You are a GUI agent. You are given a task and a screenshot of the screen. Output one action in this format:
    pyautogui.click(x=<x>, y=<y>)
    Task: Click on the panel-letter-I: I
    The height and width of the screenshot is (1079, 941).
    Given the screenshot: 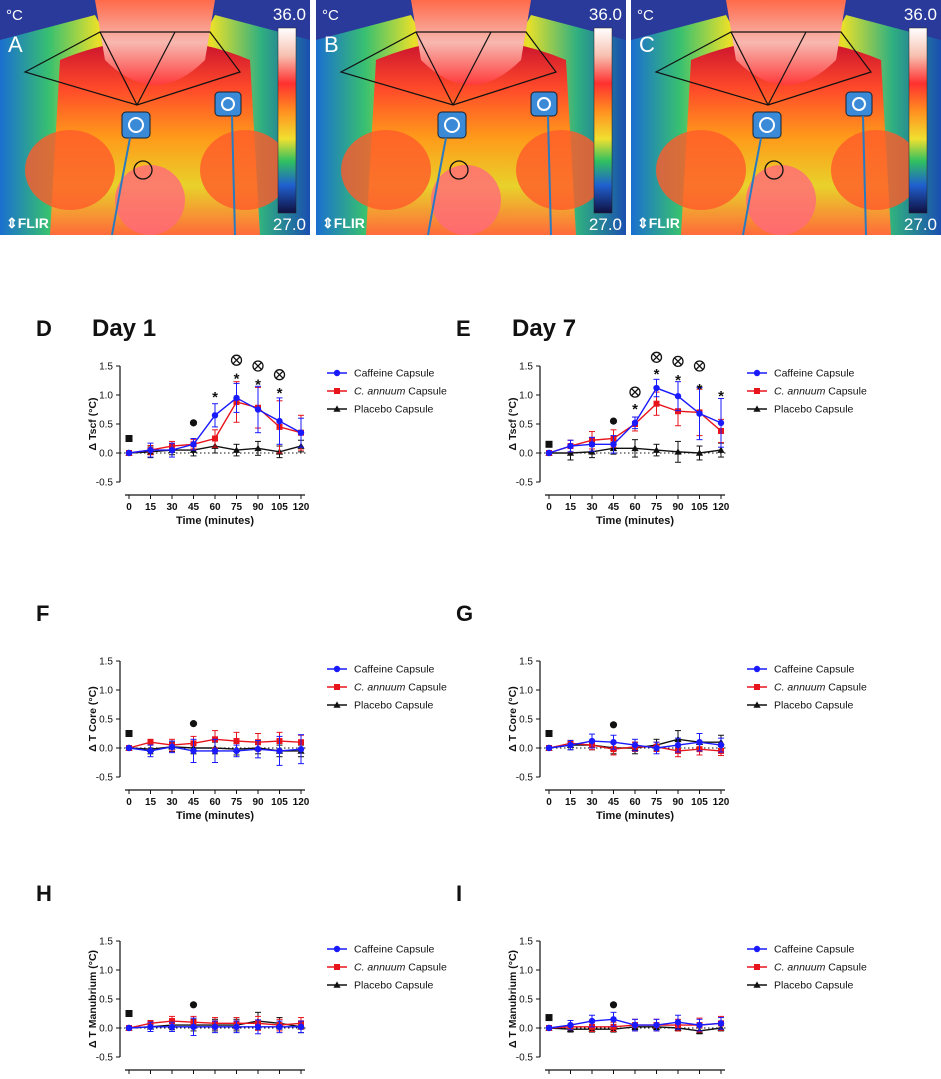 What is the action you would take?
    pyautogui.click(x=459, y=893)
    